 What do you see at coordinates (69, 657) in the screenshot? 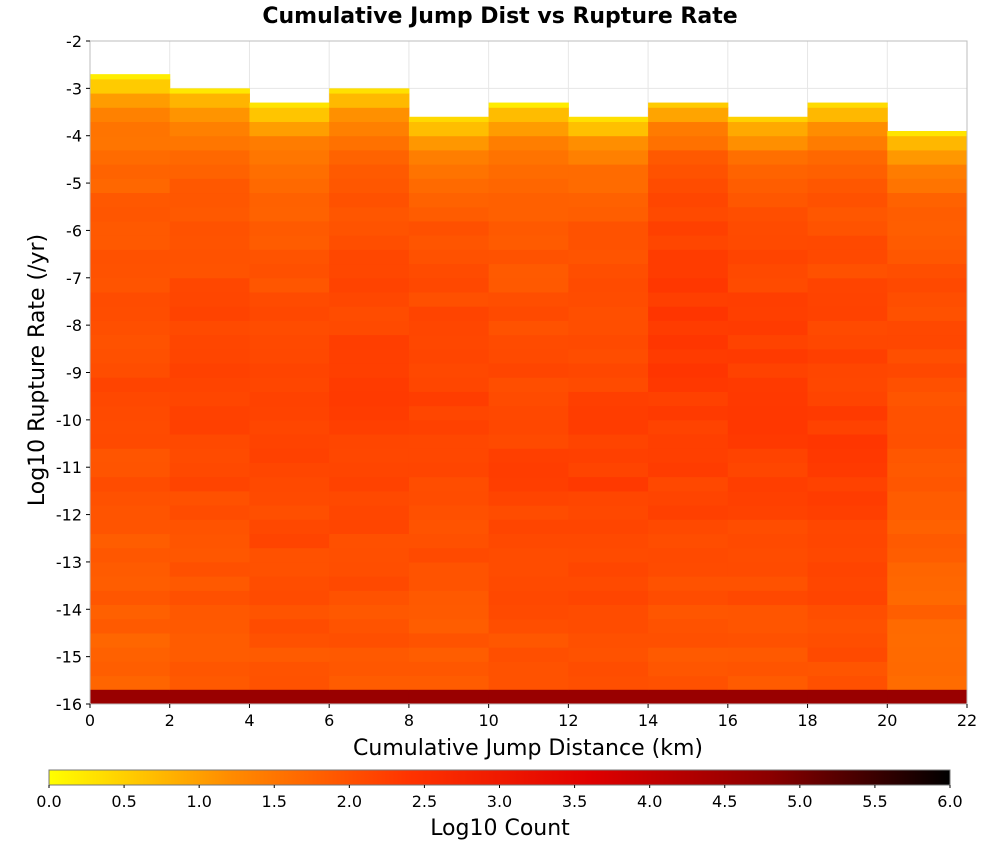
I see `y-tick-label: -15` at bounding box center [69, 657].